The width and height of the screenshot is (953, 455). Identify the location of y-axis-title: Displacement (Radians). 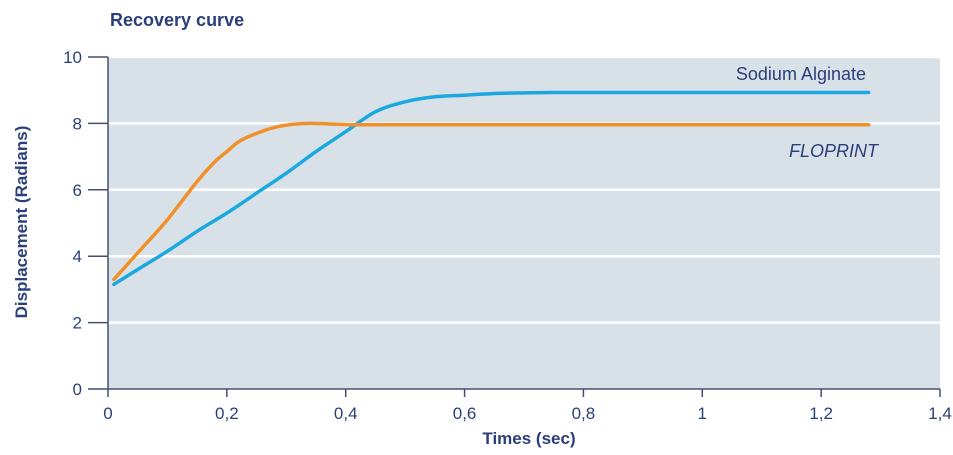
(21, 222).